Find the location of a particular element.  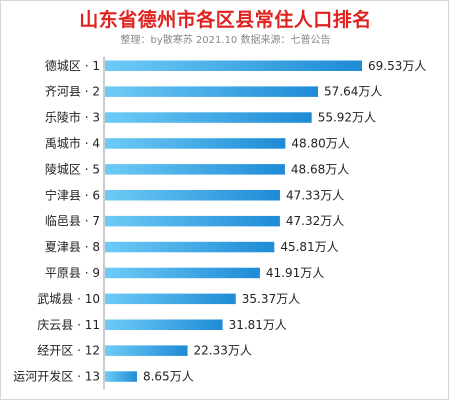

category-label: 乐陵市 · 3 is located at coordinates (72, 117).